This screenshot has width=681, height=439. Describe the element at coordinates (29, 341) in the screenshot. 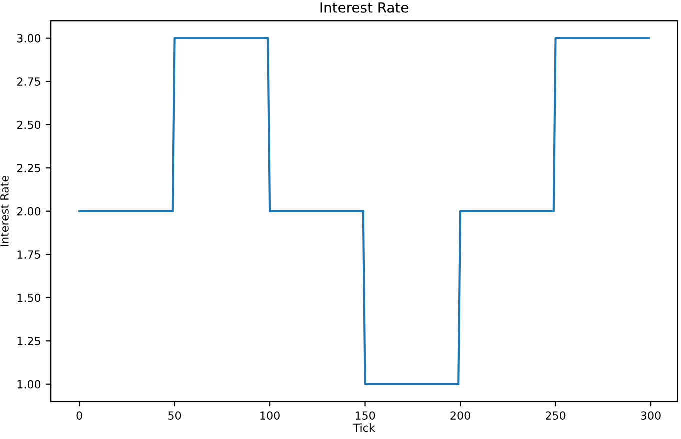

I see `y-tick-label: 1.25` at that location.